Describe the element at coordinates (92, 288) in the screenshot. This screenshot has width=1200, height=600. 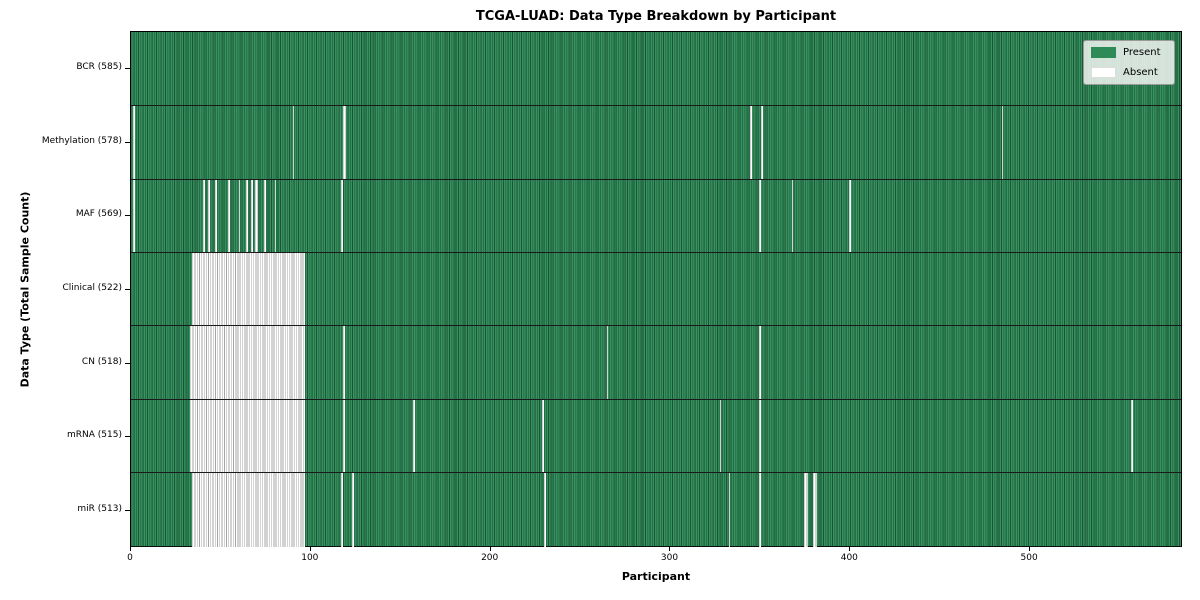
I see `y-tick-label-clinical: Clinical (522)` at that location.